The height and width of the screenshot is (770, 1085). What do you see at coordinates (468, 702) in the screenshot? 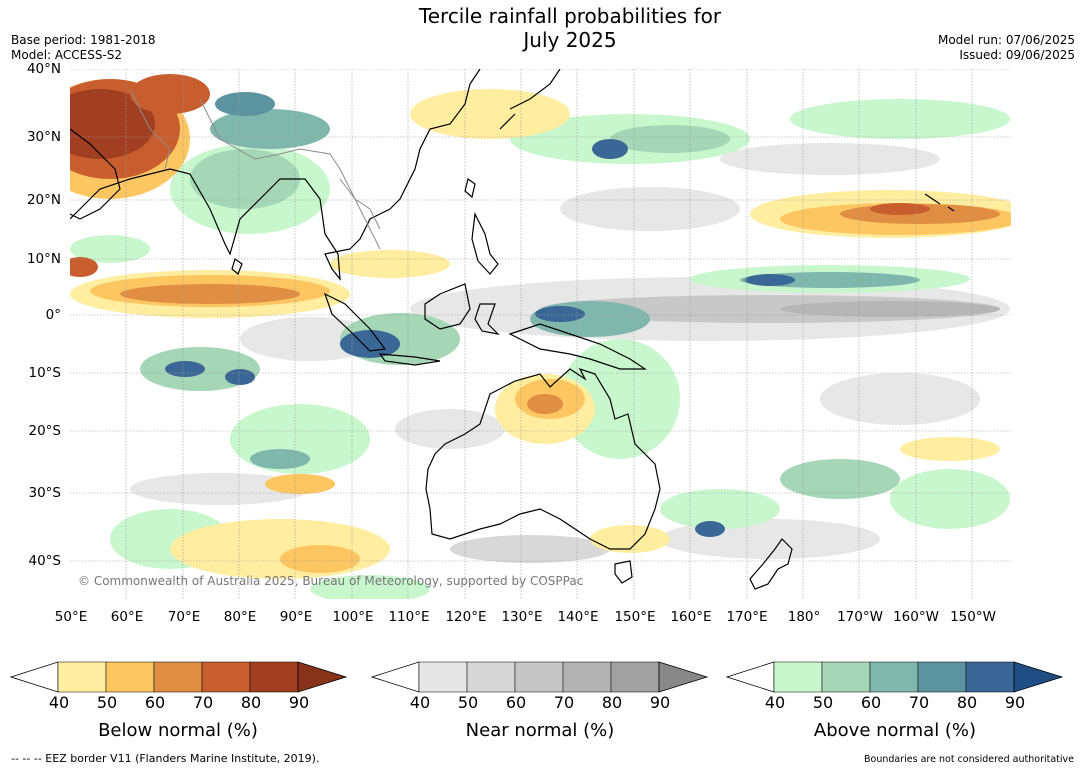
I see `cb-near-tick-50: 50` at bounding box center [468, 702].